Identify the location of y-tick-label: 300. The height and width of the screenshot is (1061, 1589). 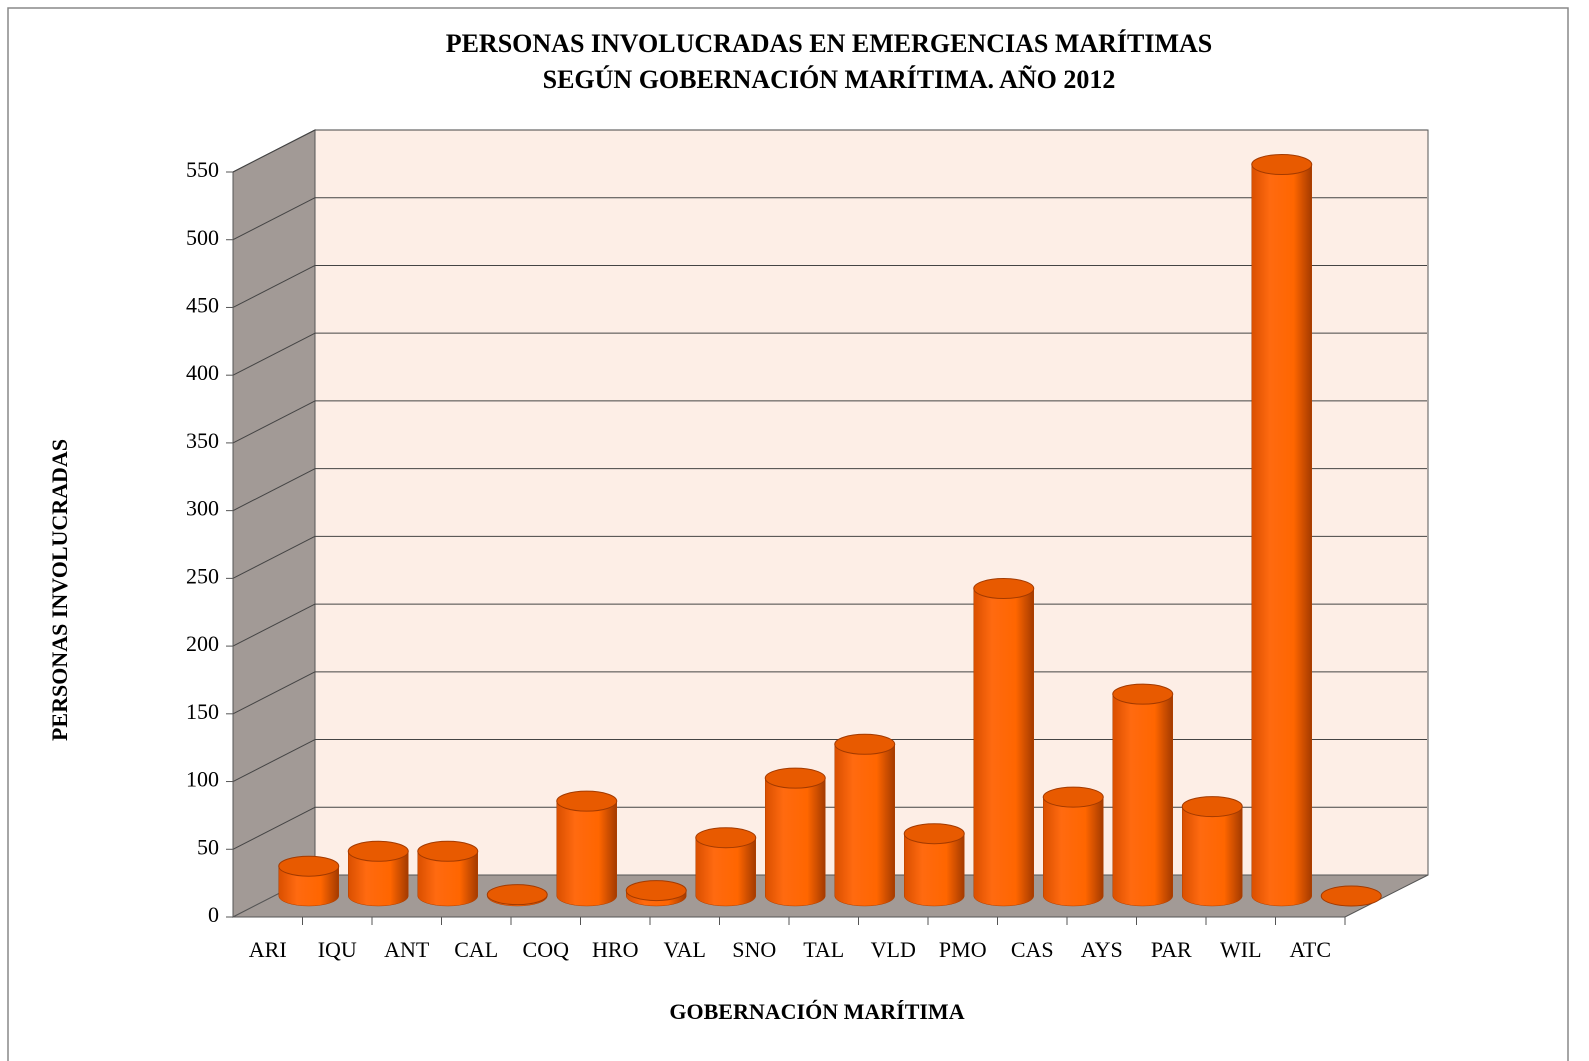
(202, 508).